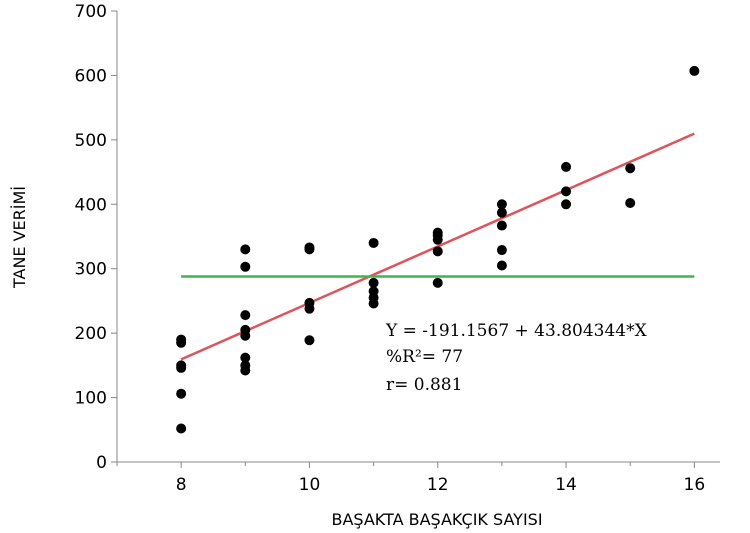  I want to click on y-tick-label: 600, so click(91, 76).